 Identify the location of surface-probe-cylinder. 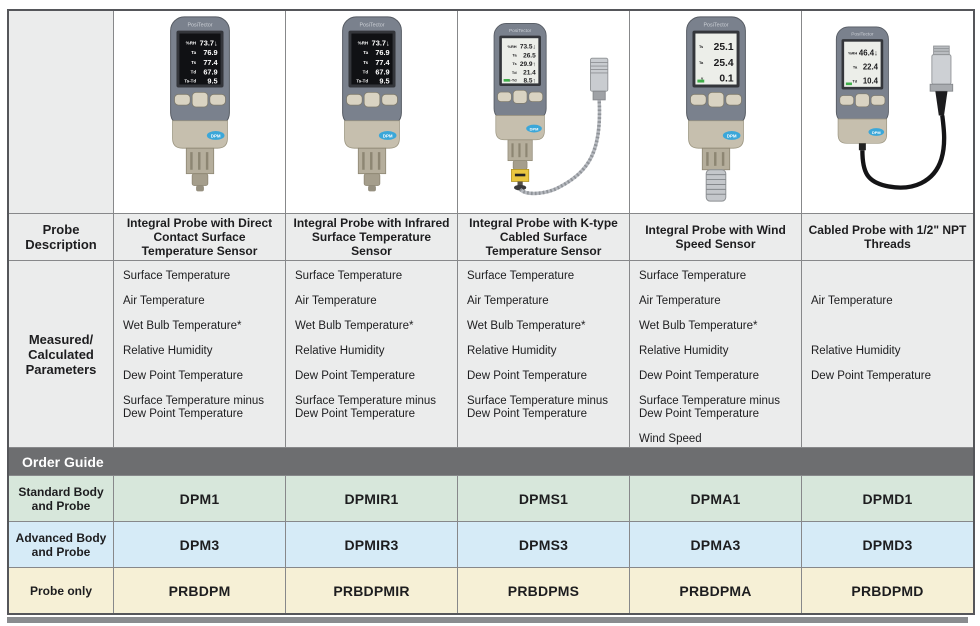
(598, 79).